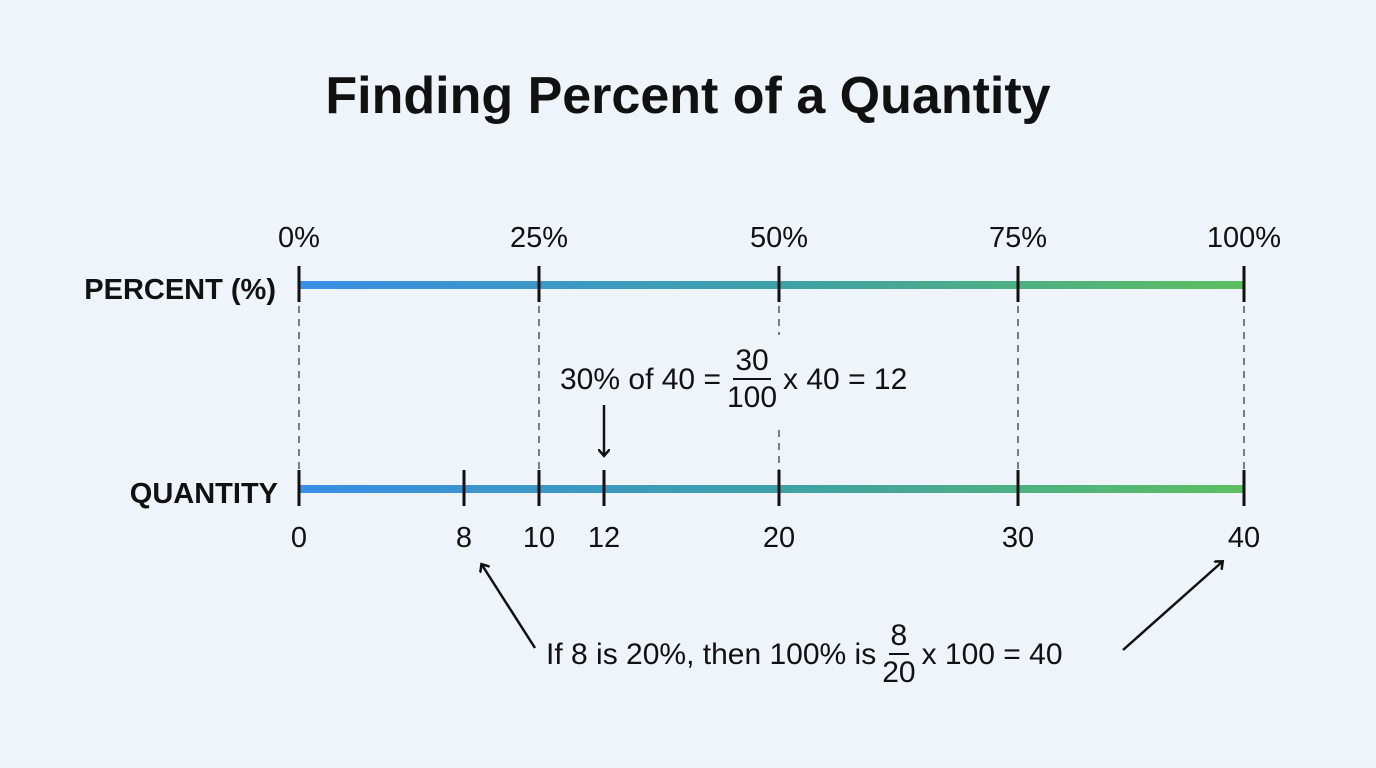 The image size is (1376, 768). Describe the element at coordinates (509, 607) in the screenshot. I see `arrow-to-8-icon` at that location.